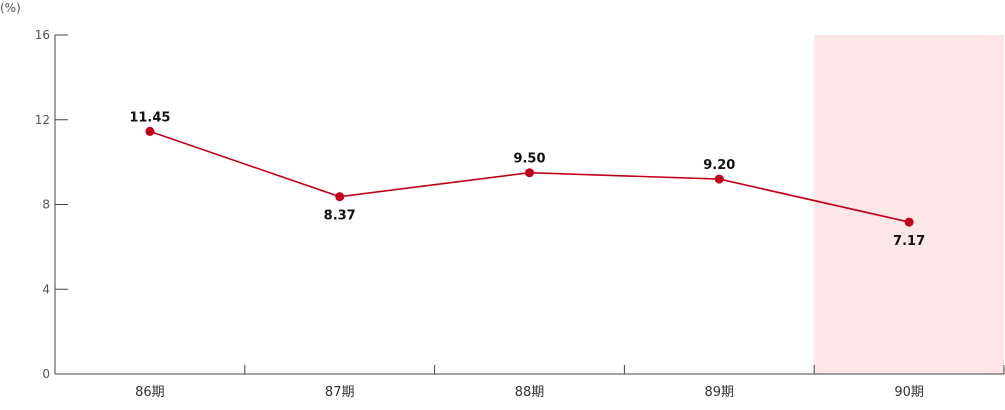  I want to click on y-tick-label: 0, so click(46, 374).